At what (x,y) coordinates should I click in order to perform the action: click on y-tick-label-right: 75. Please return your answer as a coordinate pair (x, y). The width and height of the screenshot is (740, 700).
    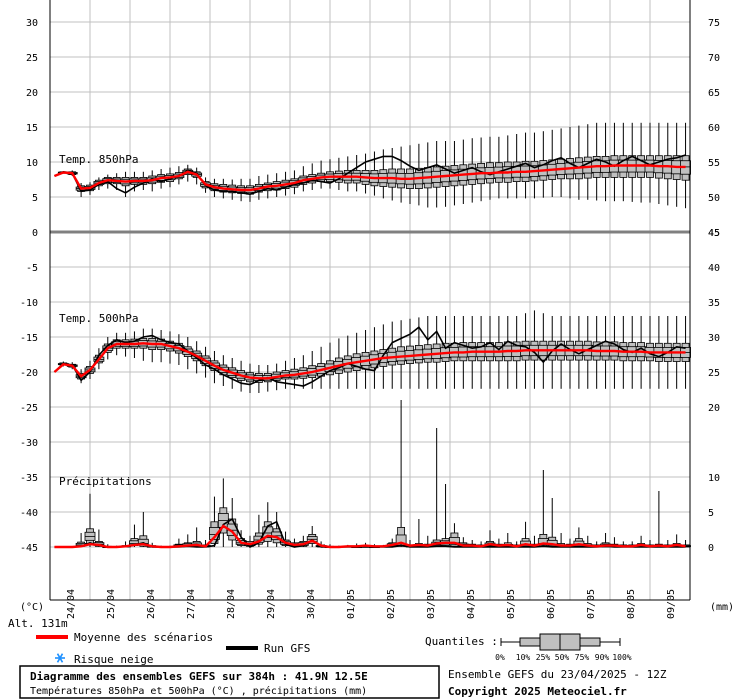
    Looking at the image, I should click on (714, 23).